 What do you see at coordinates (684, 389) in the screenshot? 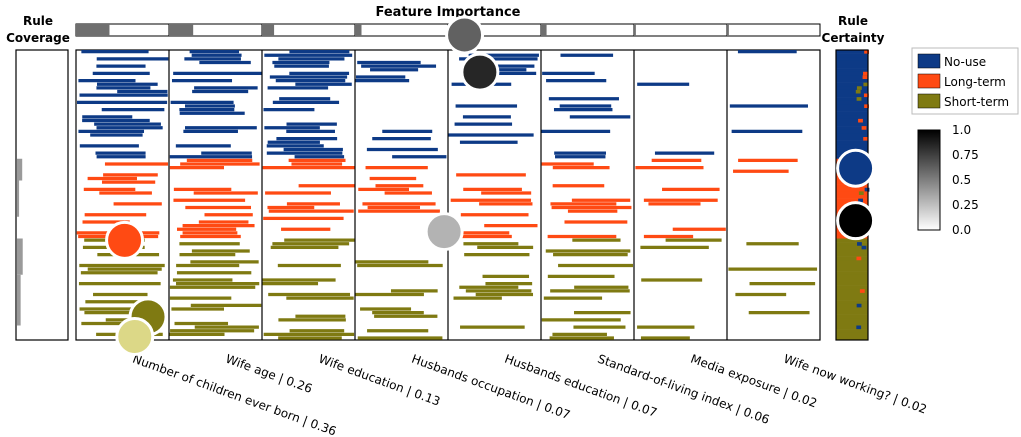
I see `feature-label: Standard-of-living index | 0.06` at bounding box center [684, 389].